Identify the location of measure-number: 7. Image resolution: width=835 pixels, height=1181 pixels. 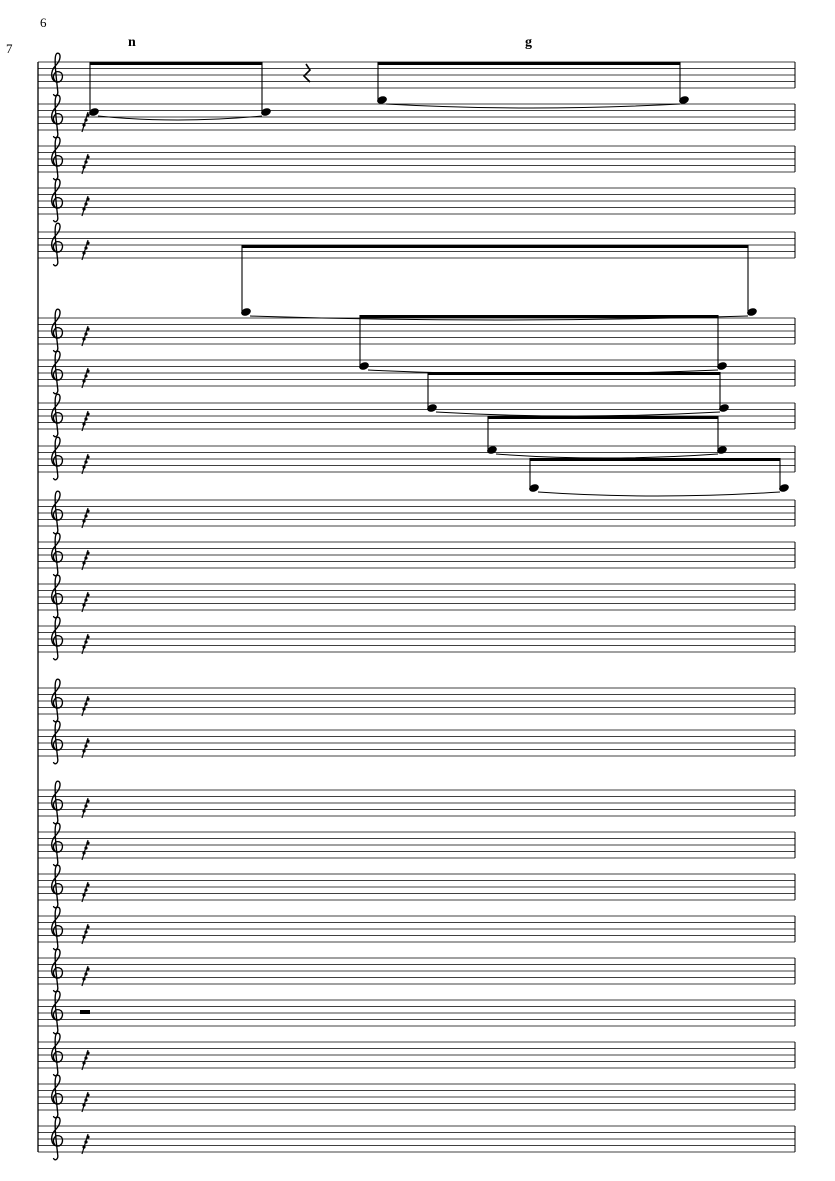
(9, 48).